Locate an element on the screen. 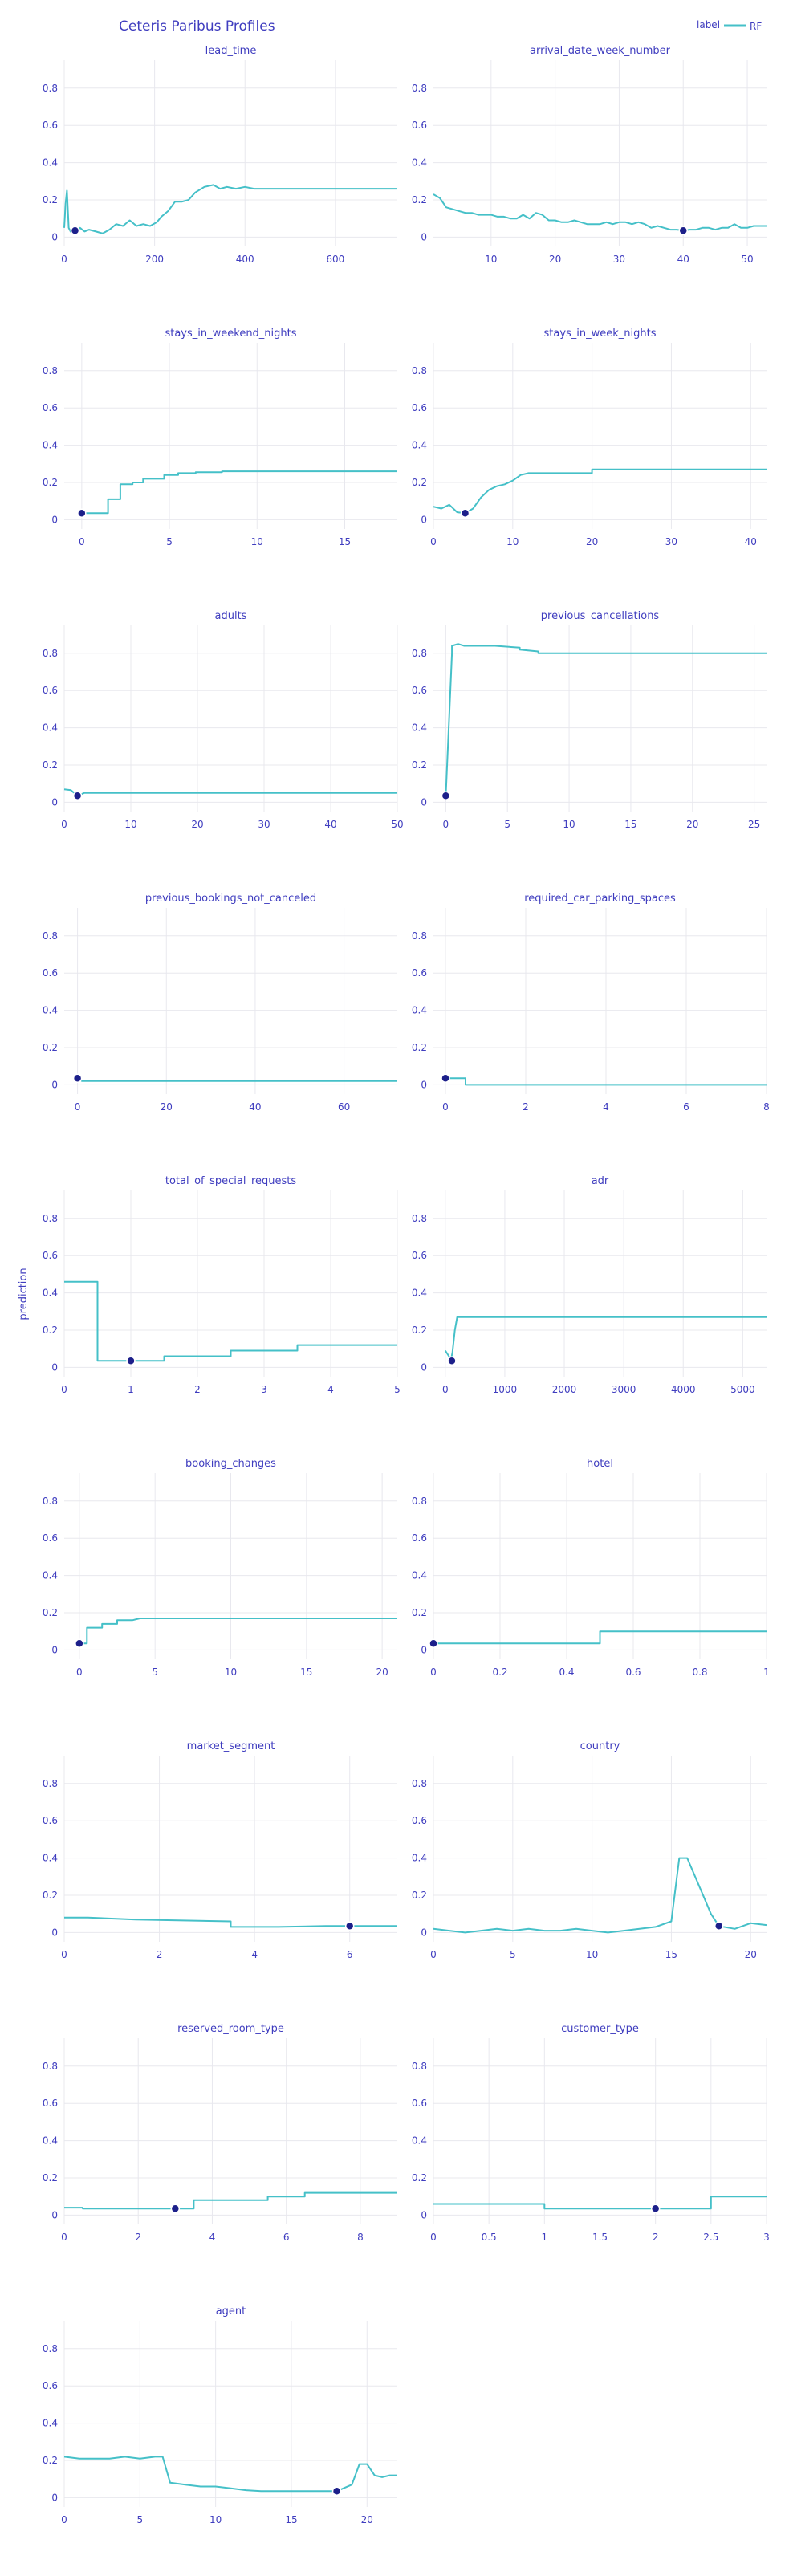 The image size is (789, 2576). x-tick-label: 0.8 is located at coordinates (699, 1672).